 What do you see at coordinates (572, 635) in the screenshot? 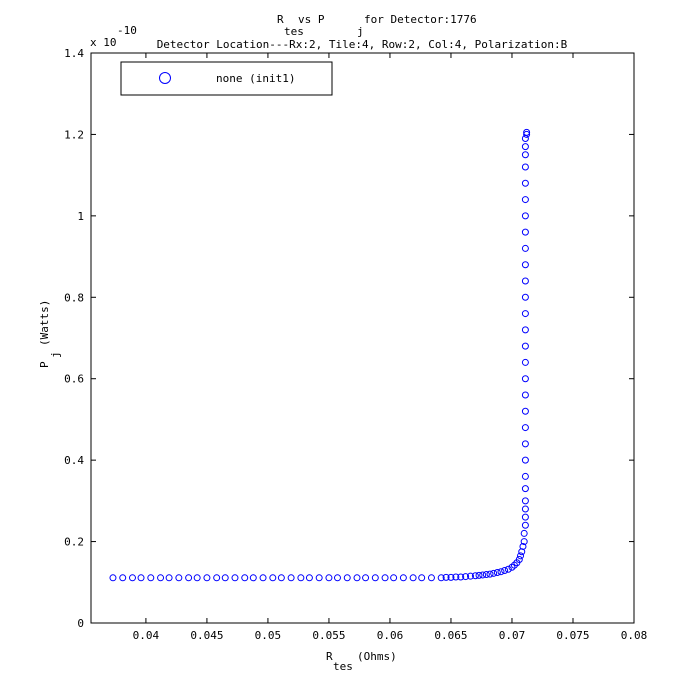
I see `x-tick-label: 0.075` at bounding box center [572, 635].